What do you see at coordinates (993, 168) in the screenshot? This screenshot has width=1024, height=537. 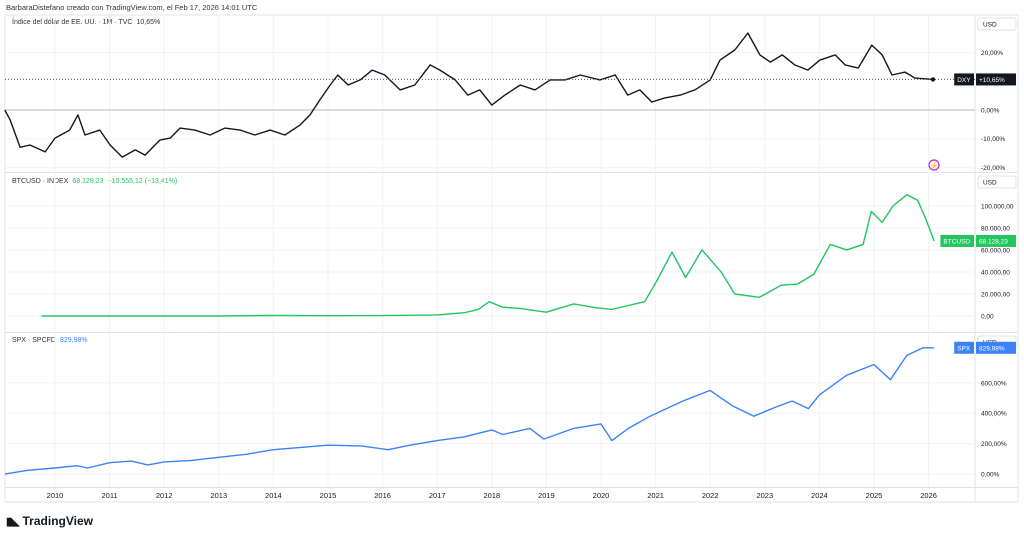 I see `y-tick-label: -20,00%` at bounding box center [993, 168].